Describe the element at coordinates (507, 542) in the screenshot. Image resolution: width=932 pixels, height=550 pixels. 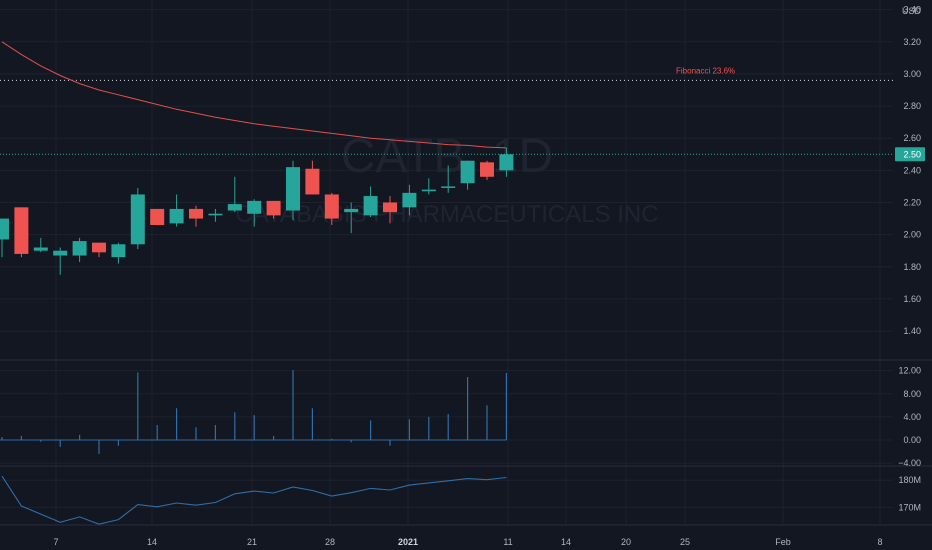
I see `time-axis-label: 11` at that location.